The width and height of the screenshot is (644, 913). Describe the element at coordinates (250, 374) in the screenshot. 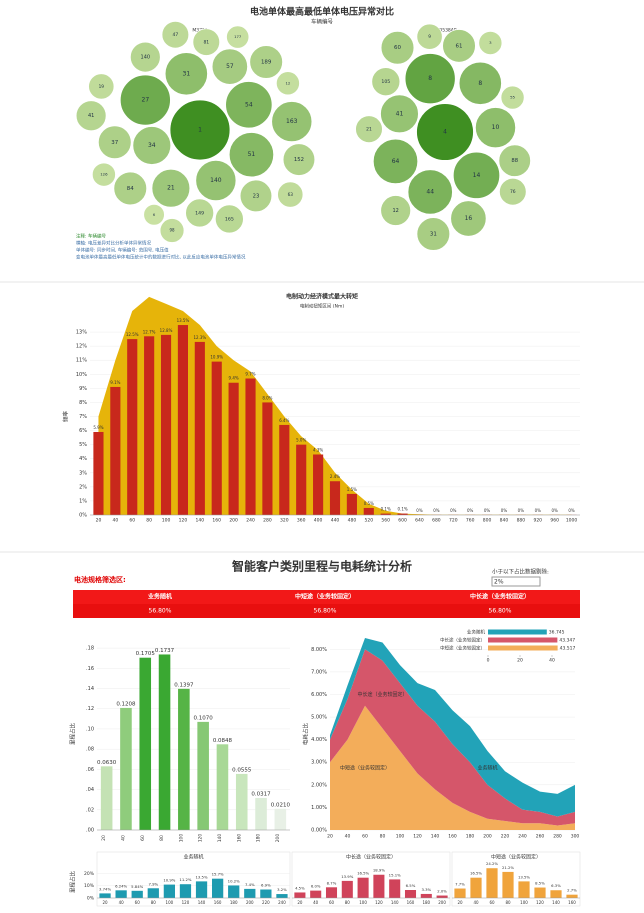

I see `value-label: 9.7%` at that location.